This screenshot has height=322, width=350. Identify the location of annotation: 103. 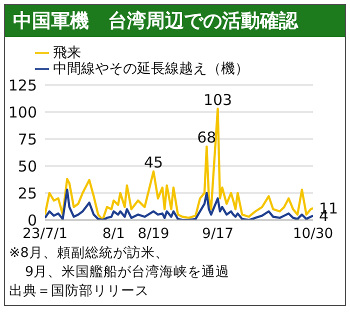
(217, 99).